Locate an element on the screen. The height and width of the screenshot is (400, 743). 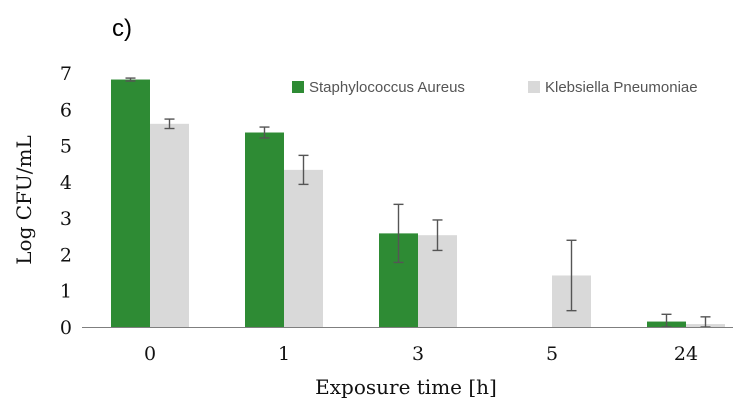
legend-label-staphylococcus: Staphylococcus Aureus is located at coordinates (387, 87).